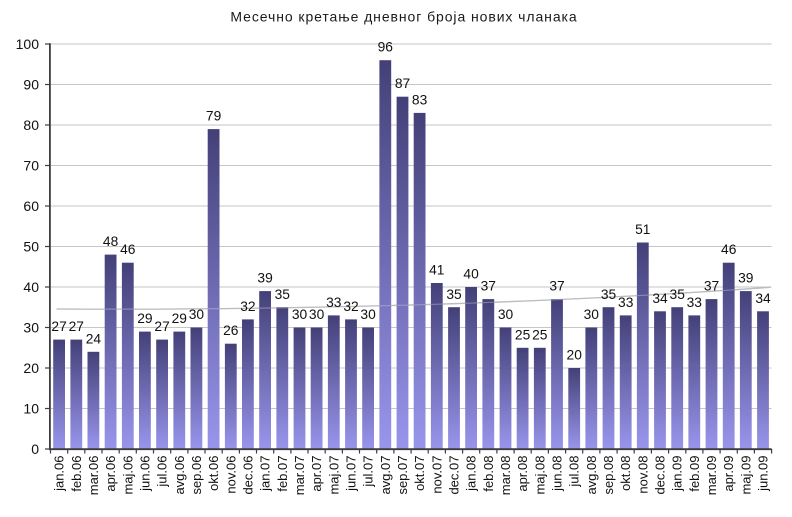 This screenshot has width=792, height=517. What do you see at coordinates (522, 474) in the screenshot?
I see `svg-text: apr.08` at bounding box center [522, 474].